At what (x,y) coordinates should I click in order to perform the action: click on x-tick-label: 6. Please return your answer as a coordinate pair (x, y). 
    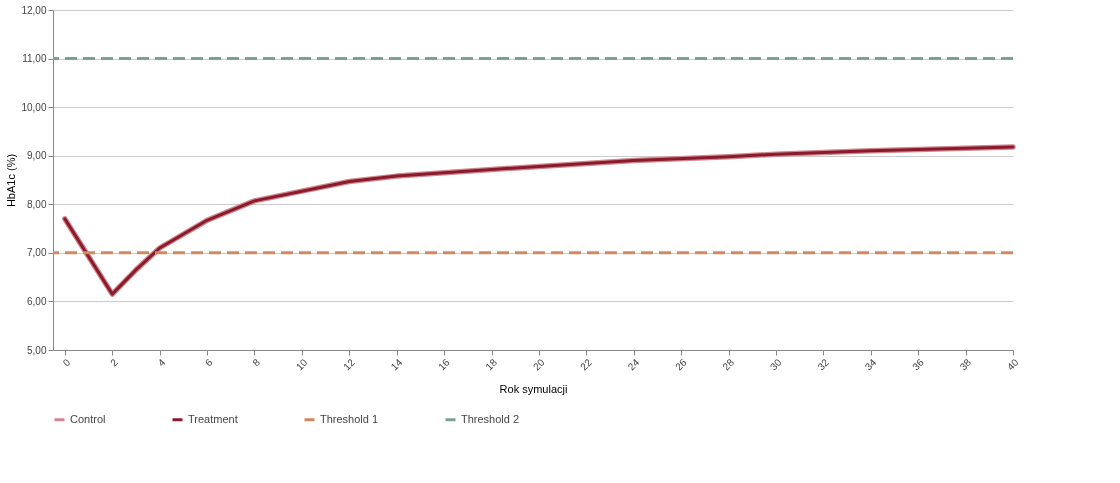
    Looking at the image, I should click on (208, 362).